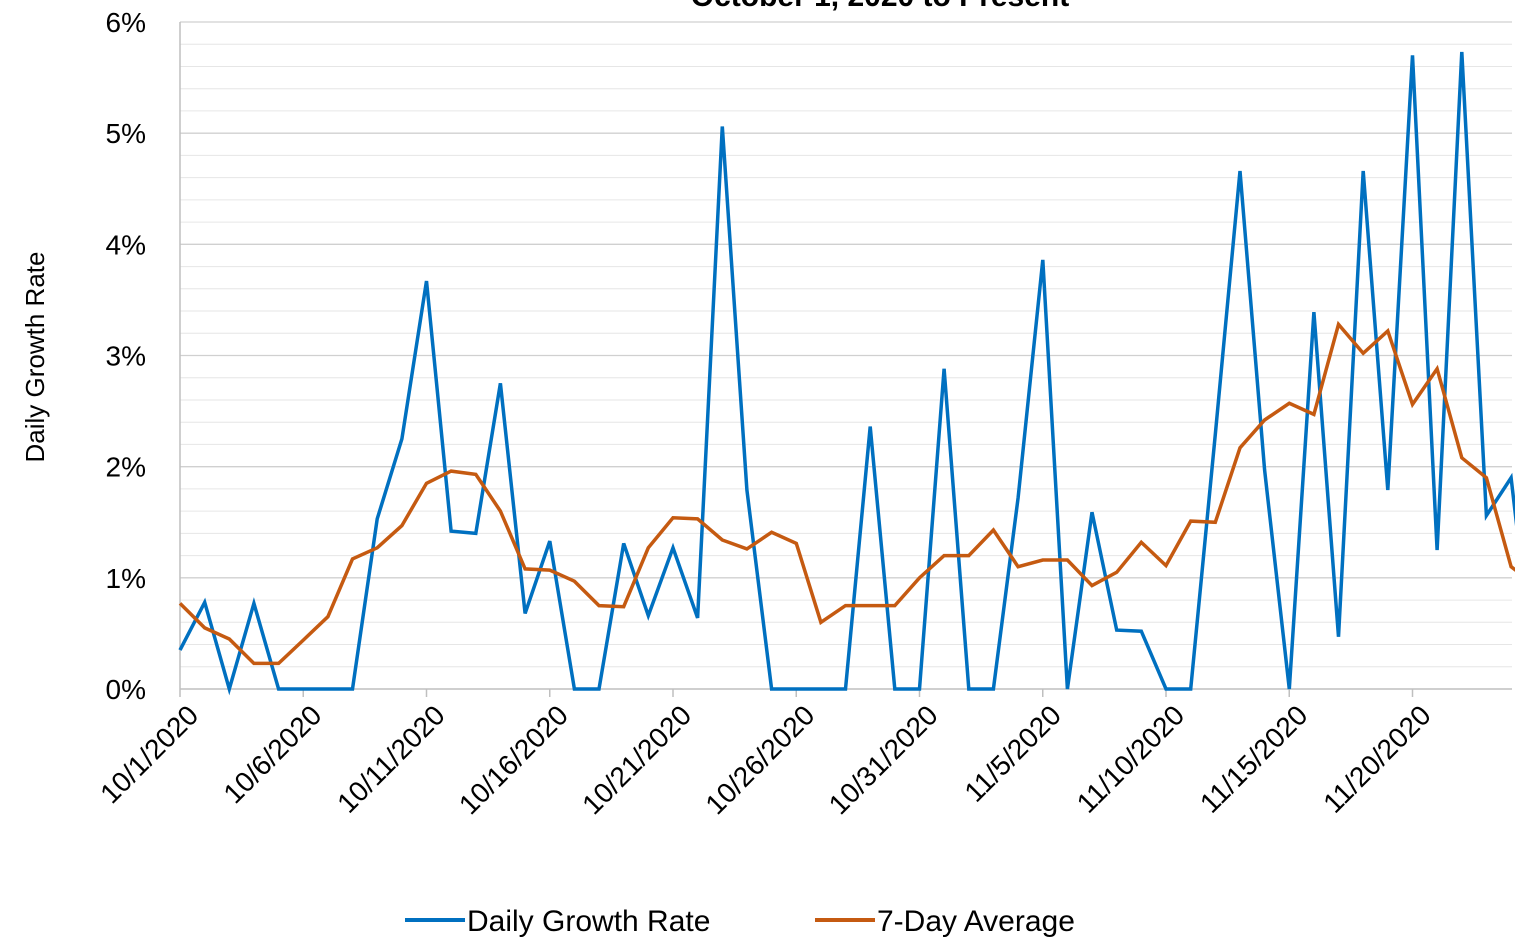 Image resolution: width=1515 pixels, height=948 pixels. Describe the element at coordinates (1377, 759) in the screenshot. I see `x-tick-label: 11/20/2020` at that location.